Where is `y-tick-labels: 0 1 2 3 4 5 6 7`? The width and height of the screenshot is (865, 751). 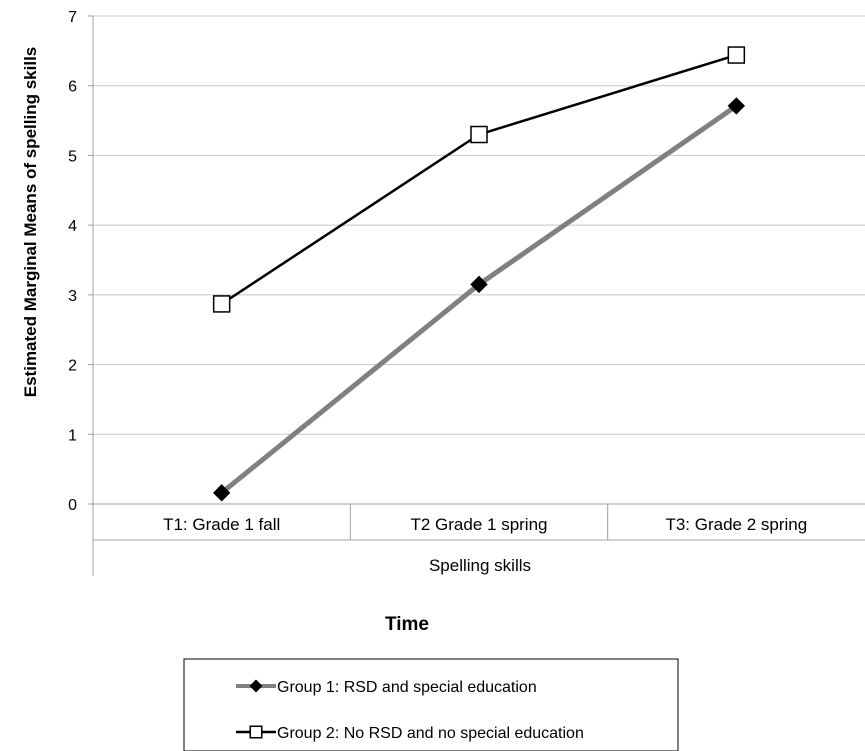 y-tick-labels: 0 1 2 3 4 5 6 7 is located at coordinates (72, 261).